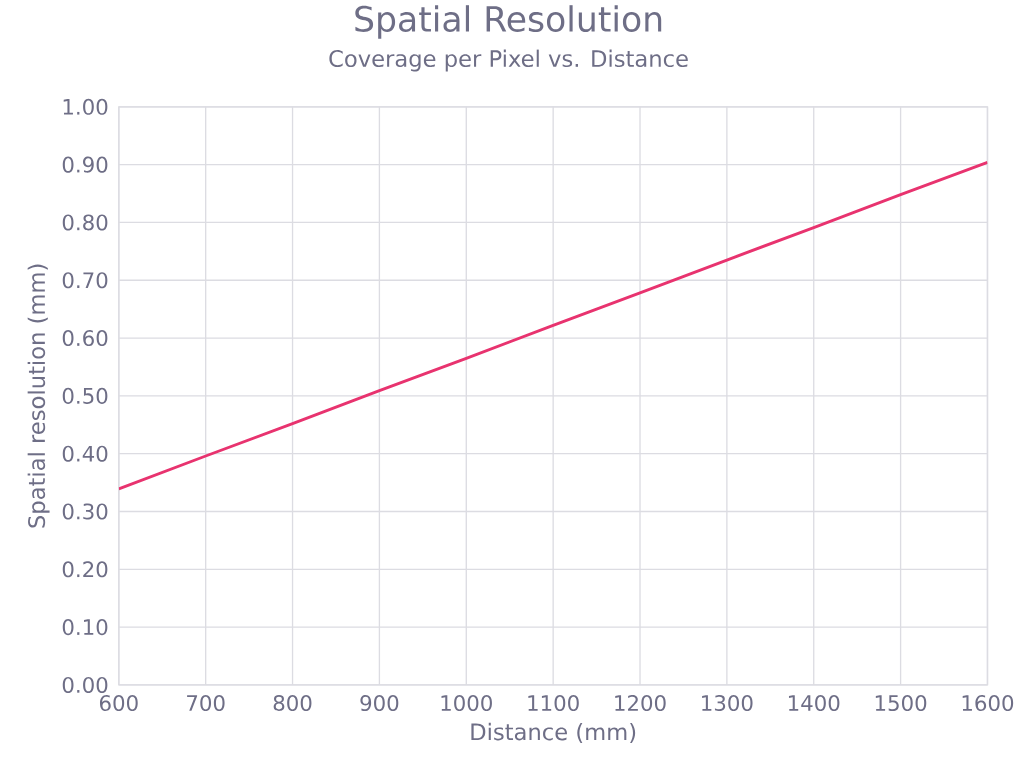 This screenshot has height=769, width=1019. I want to click on y-tick-label: 0.50, so click(85, 396).